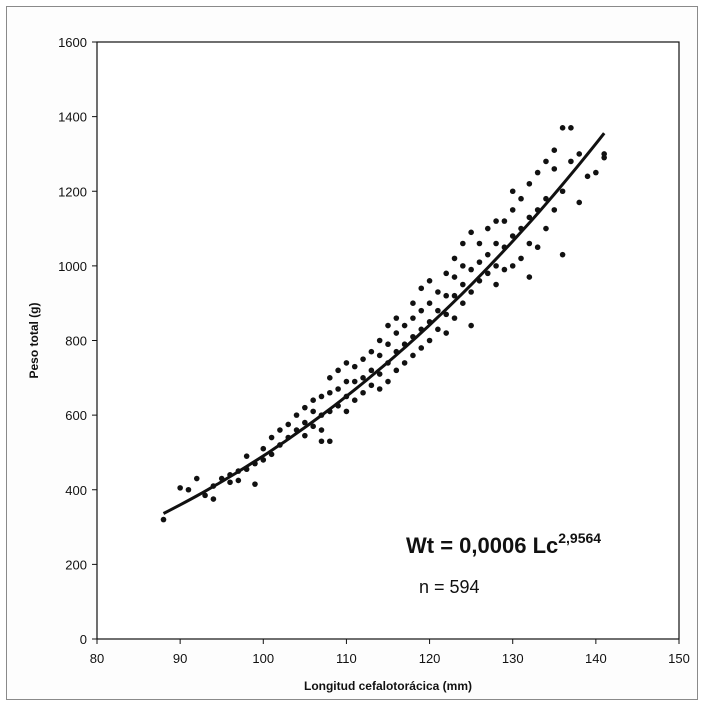 The image size is (706, 707). Describe the element at coordinates (72, 266) in the screenshot. I see `y-tick-label: 1000` at that location.